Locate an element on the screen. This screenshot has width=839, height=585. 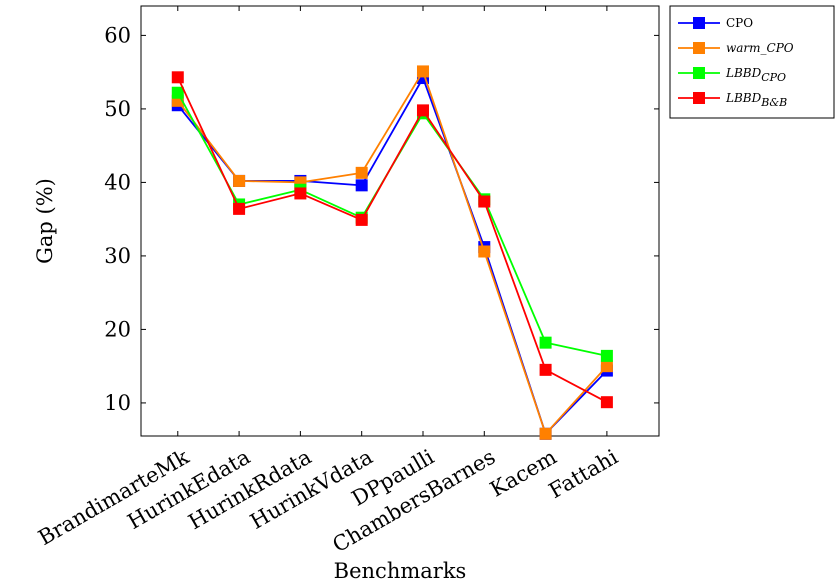
legend-item: warm_CPO is located at coordinates (736, 48).